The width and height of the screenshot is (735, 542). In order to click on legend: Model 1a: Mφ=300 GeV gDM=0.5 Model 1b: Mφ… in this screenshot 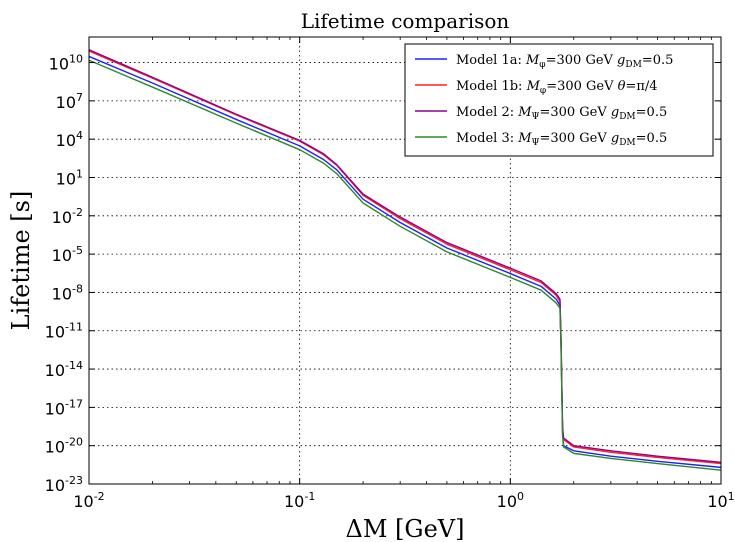, I will do `click(559, 100)`.